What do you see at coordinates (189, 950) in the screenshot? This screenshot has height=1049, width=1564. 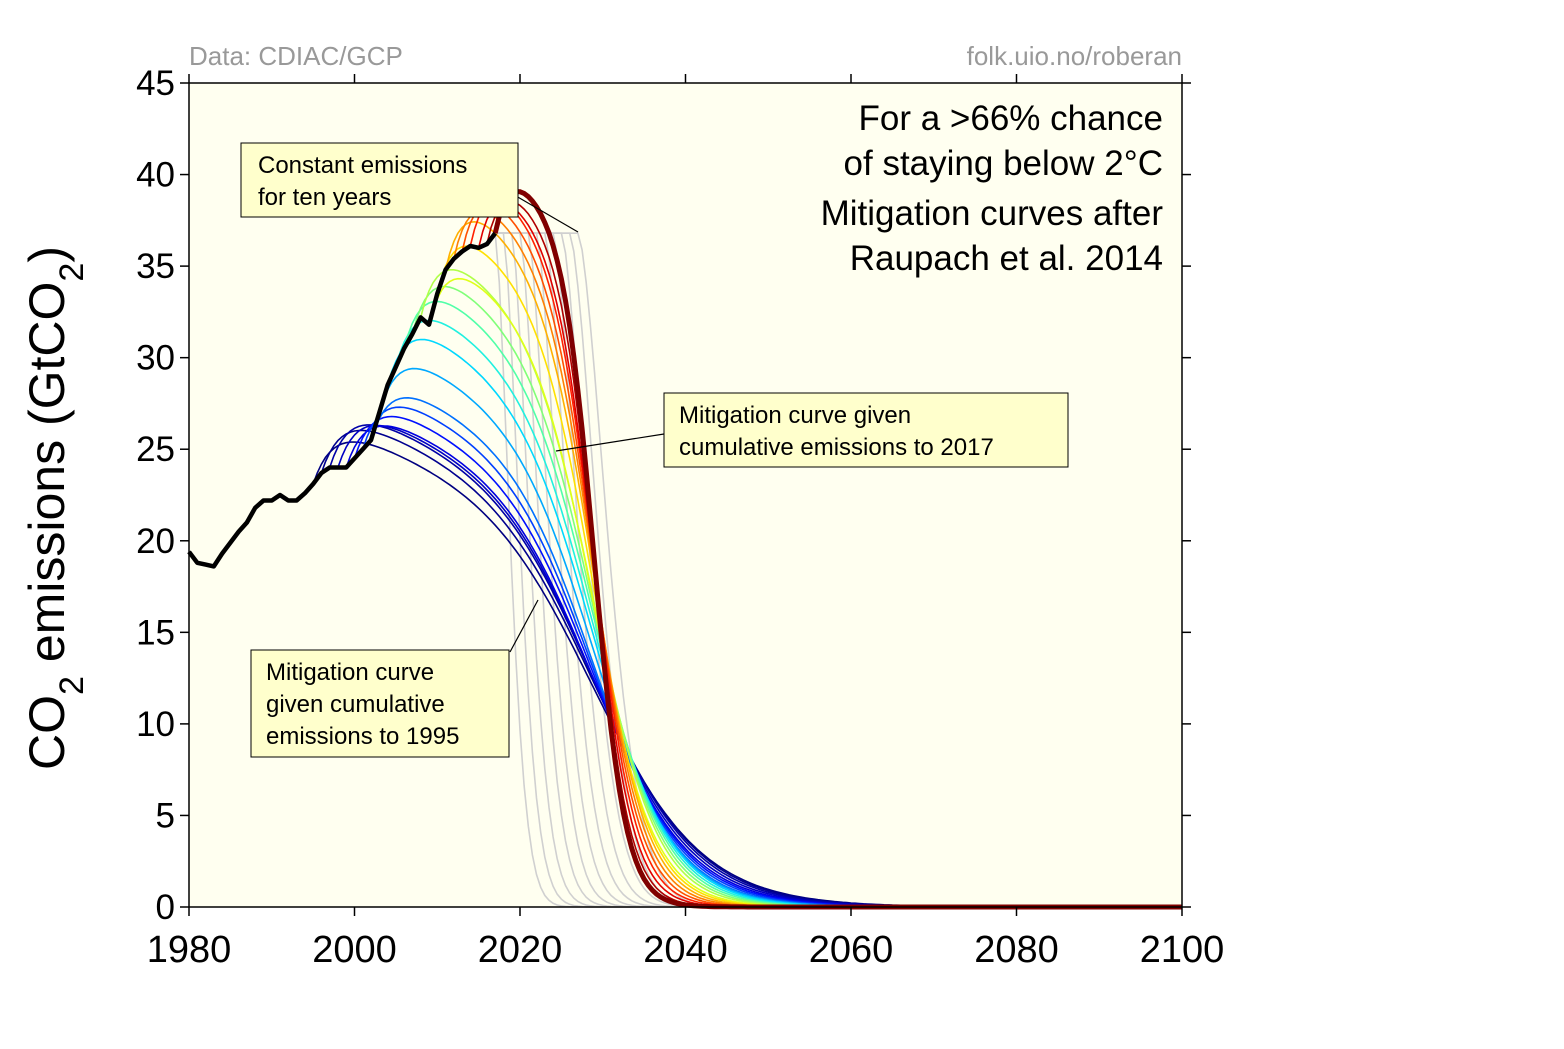 I see `x-tick-label: 1980` at bounding box center [189, 950].